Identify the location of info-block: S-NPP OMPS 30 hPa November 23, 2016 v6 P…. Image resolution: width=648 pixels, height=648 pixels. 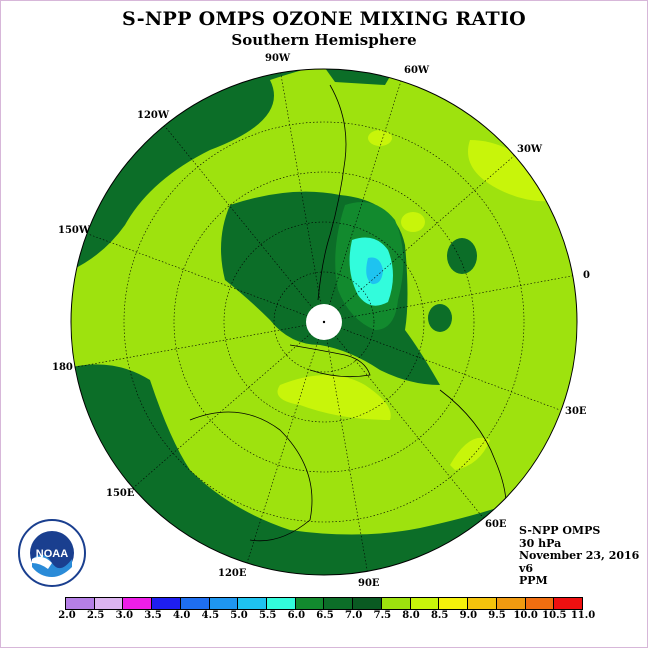
(579, 556).